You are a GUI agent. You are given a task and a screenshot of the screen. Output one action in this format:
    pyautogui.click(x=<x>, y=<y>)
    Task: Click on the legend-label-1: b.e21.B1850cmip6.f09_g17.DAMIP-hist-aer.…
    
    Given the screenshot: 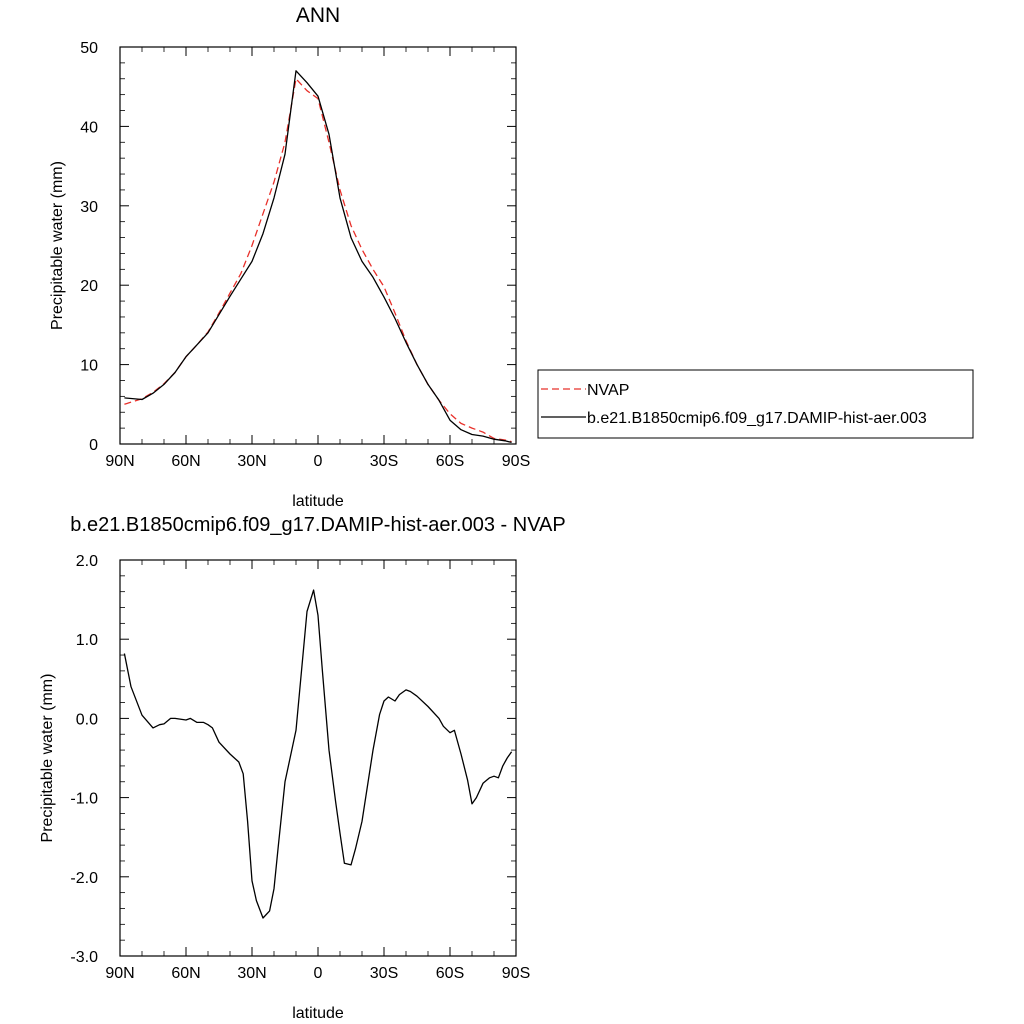 What is the action you would take?
    pyautogui.click(x=757, y=418)
    